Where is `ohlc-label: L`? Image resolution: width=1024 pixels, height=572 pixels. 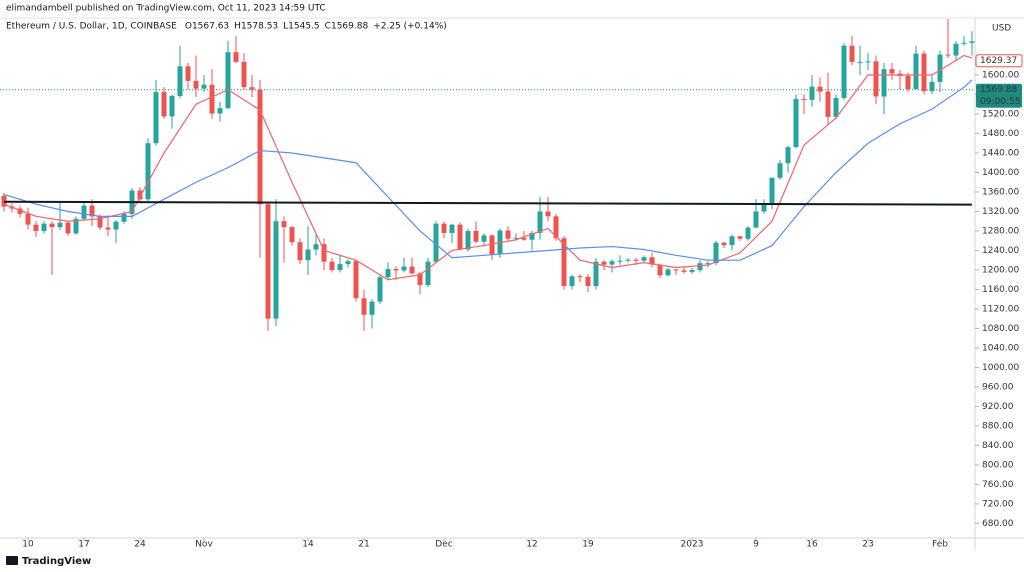
ohlc-label: L is located at coordinates (285, 27).